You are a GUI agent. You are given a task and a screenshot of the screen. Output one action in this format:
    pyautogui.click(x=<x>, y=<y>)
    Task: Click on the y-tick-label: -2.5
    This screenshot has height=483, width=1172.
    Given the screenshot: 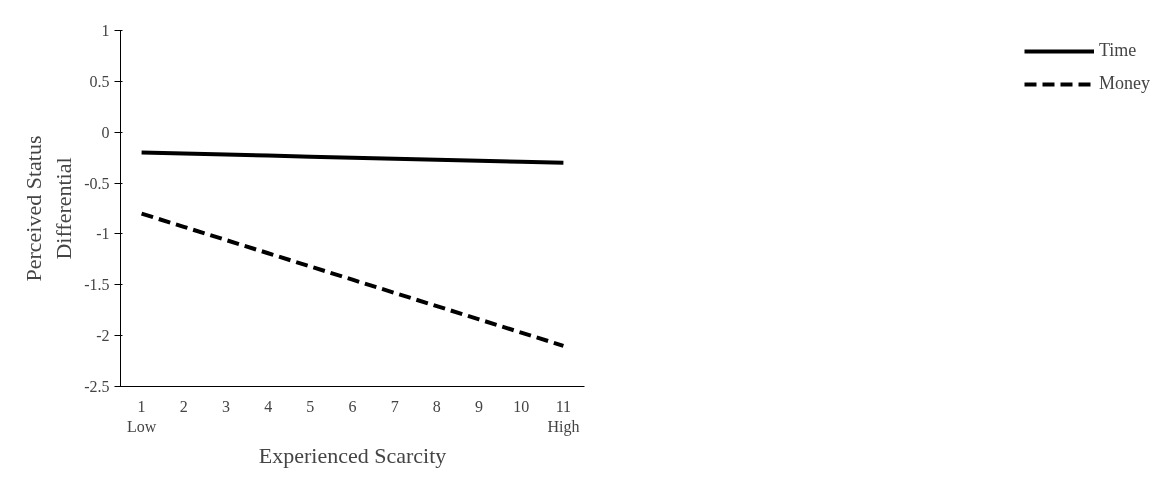 What is the action you would take?
    pyautogui.click(x=97, y=386)
    